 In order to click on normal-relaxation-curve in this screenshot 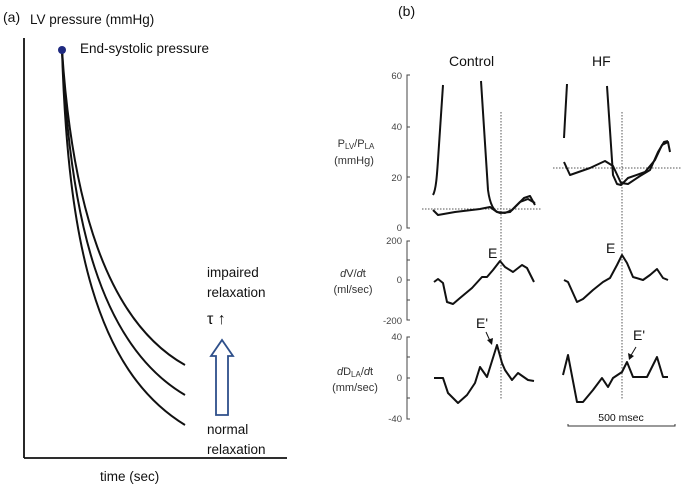, I will do `click(123, 237)`.